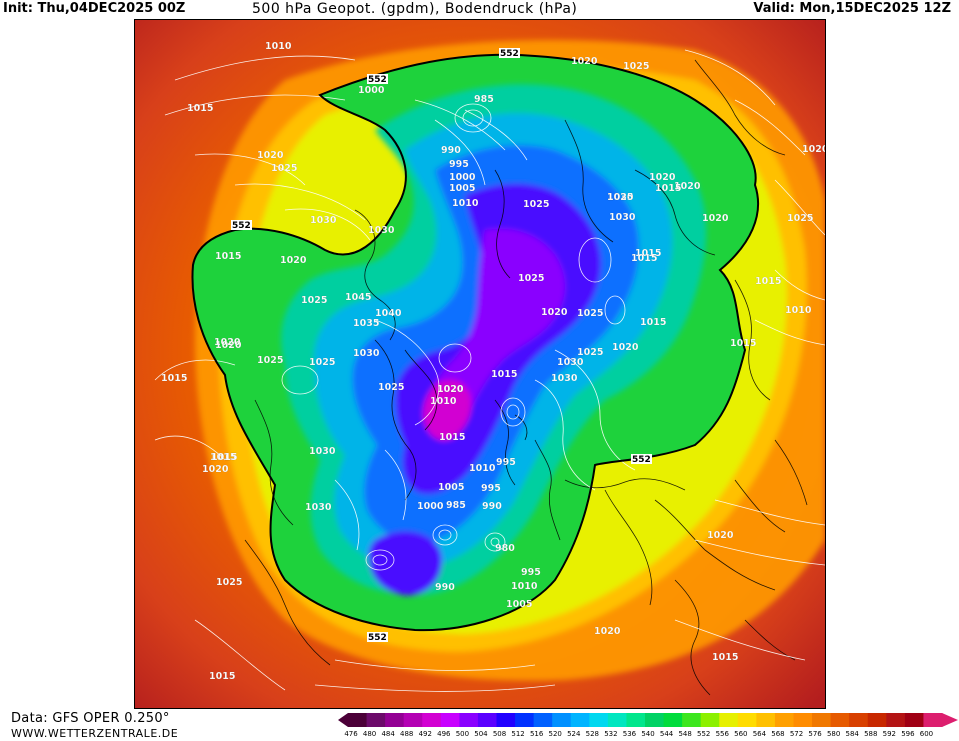 Image resolution: width=959 pixels, height=741 pixels. Describe the element at coordinates (852, 734) in the screenshot. I see `colorbar-tick-label: 584` at that location.